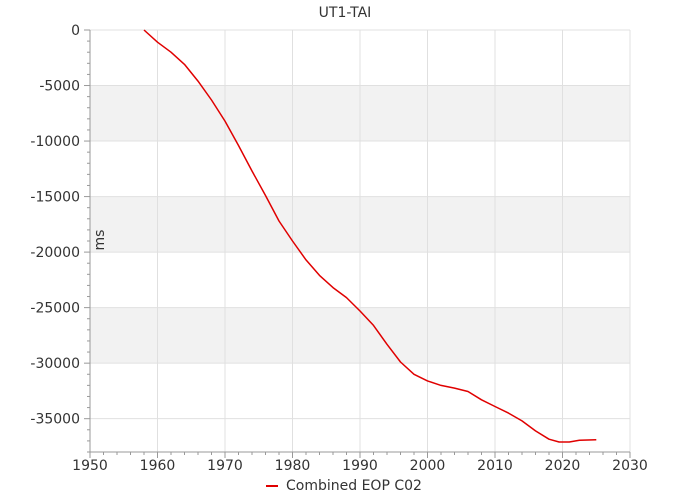 The width and height of the screenshot is (700, 500). I want to click on legend: Combined EOP C02, so click(344, 486).